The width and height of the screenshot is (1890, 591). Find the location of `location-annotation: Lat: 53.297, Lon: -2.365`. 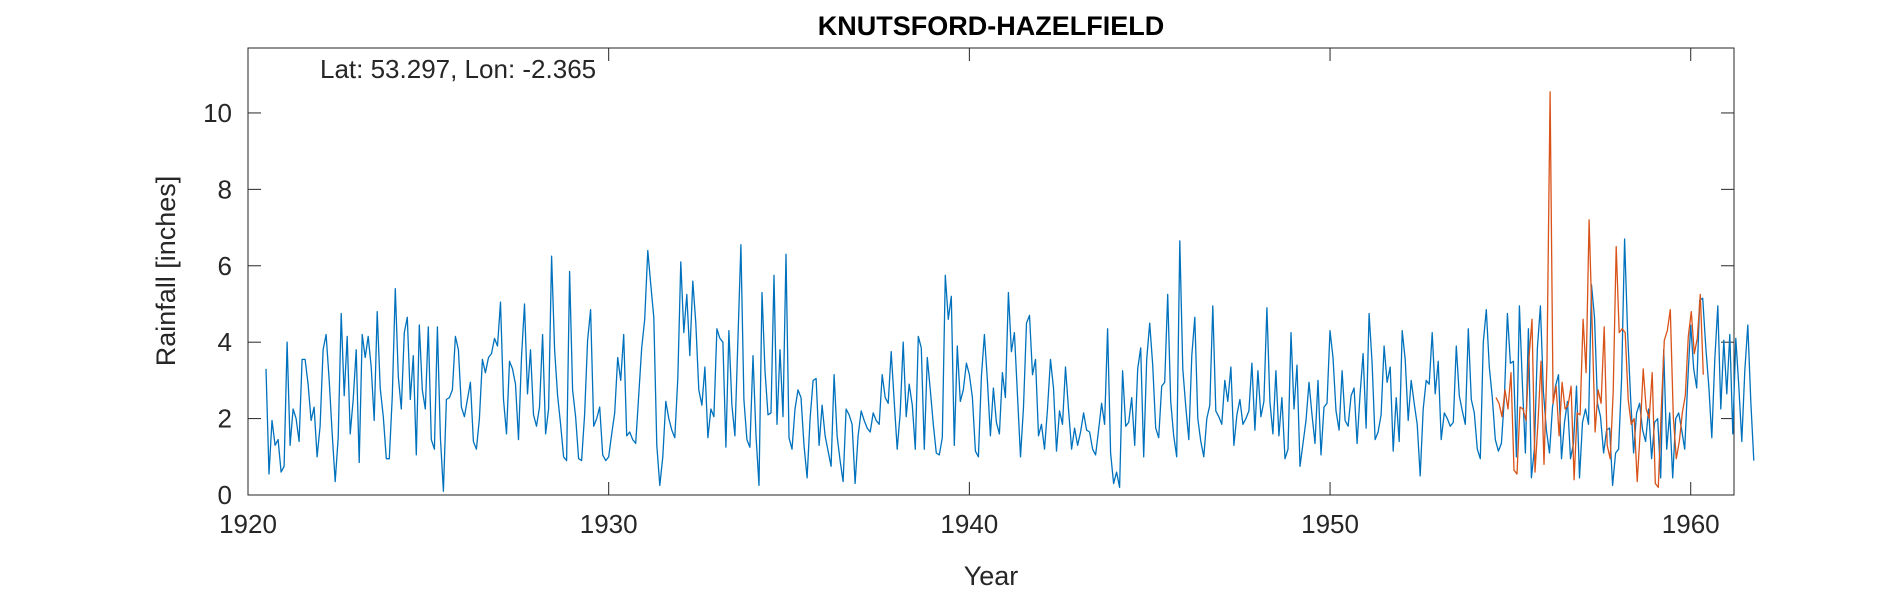

location-annotation: Lat: 53.297, Lon: -2.365 is located at coordinates (458, 69).